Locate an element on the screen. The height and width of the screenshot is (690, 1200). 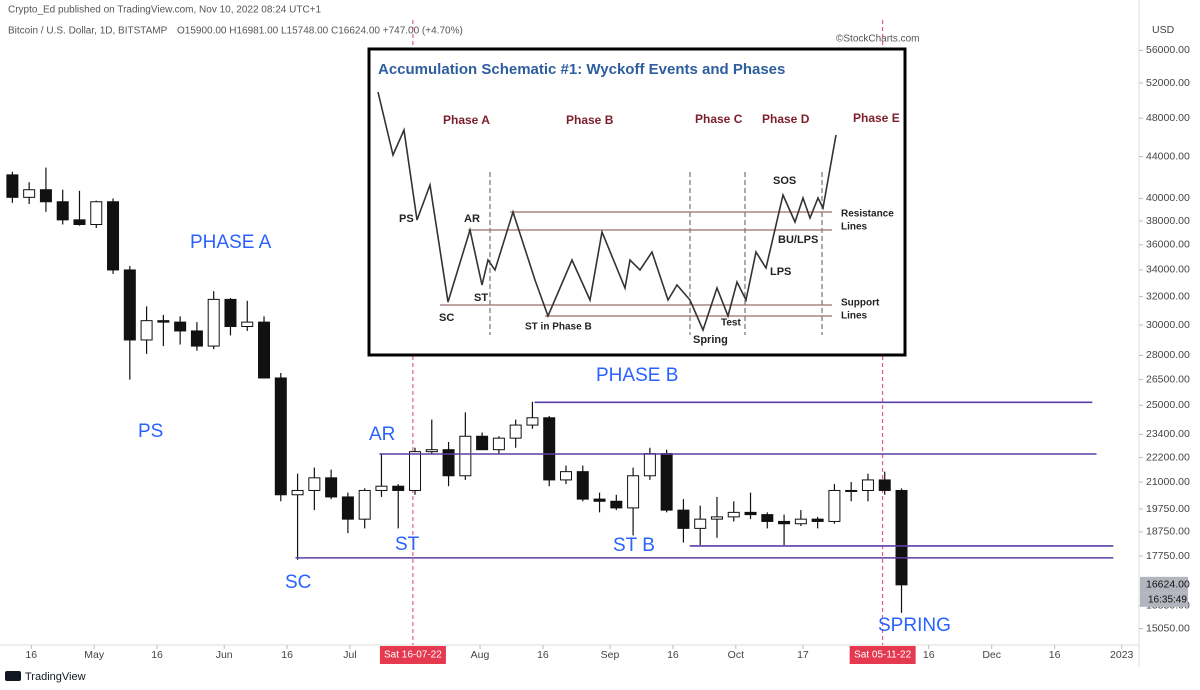
annotation: SC is located at coordinates (298, 582).